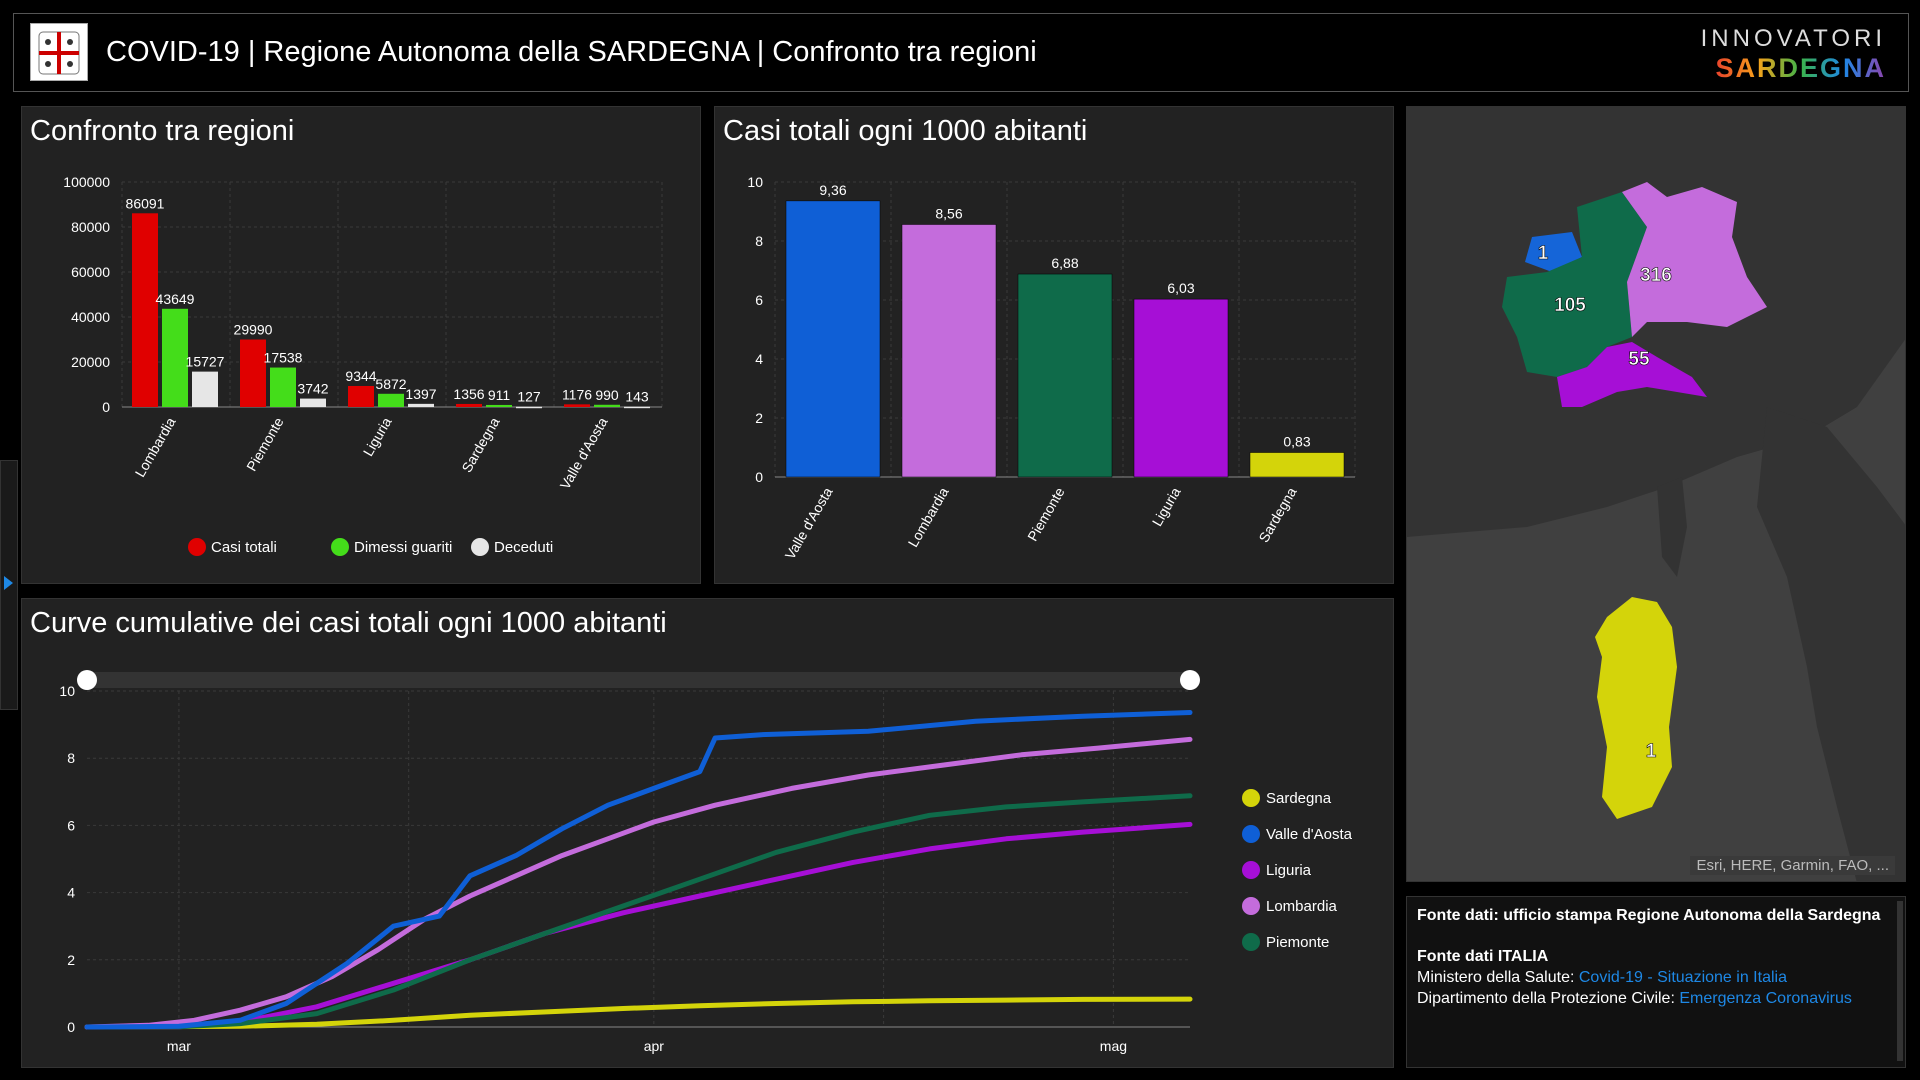 Image resolution: width=1920 pixels, height=1080 pixels. What do you see at coordinates (832, 190) in the screenshot?
I see `chart2-bar-label: 9,36` at bounding box center [832, 190].